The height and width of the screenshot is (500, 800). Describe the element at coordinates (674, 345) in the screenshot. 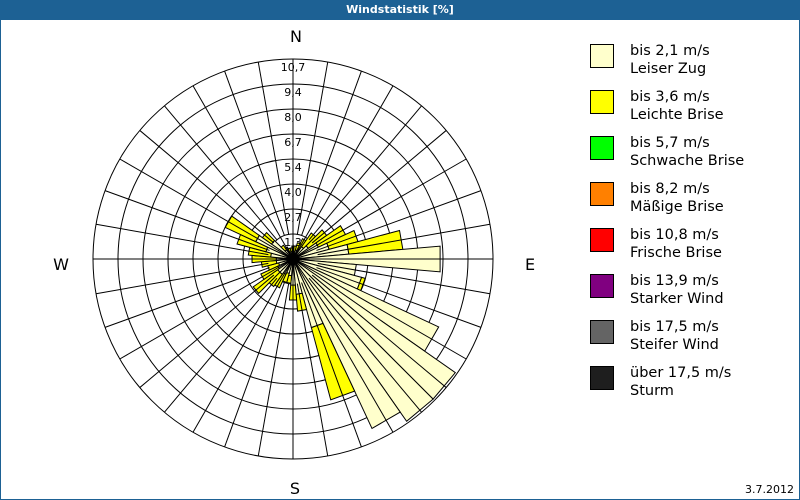

I see `legend-label: Steifer Wind` at that location.